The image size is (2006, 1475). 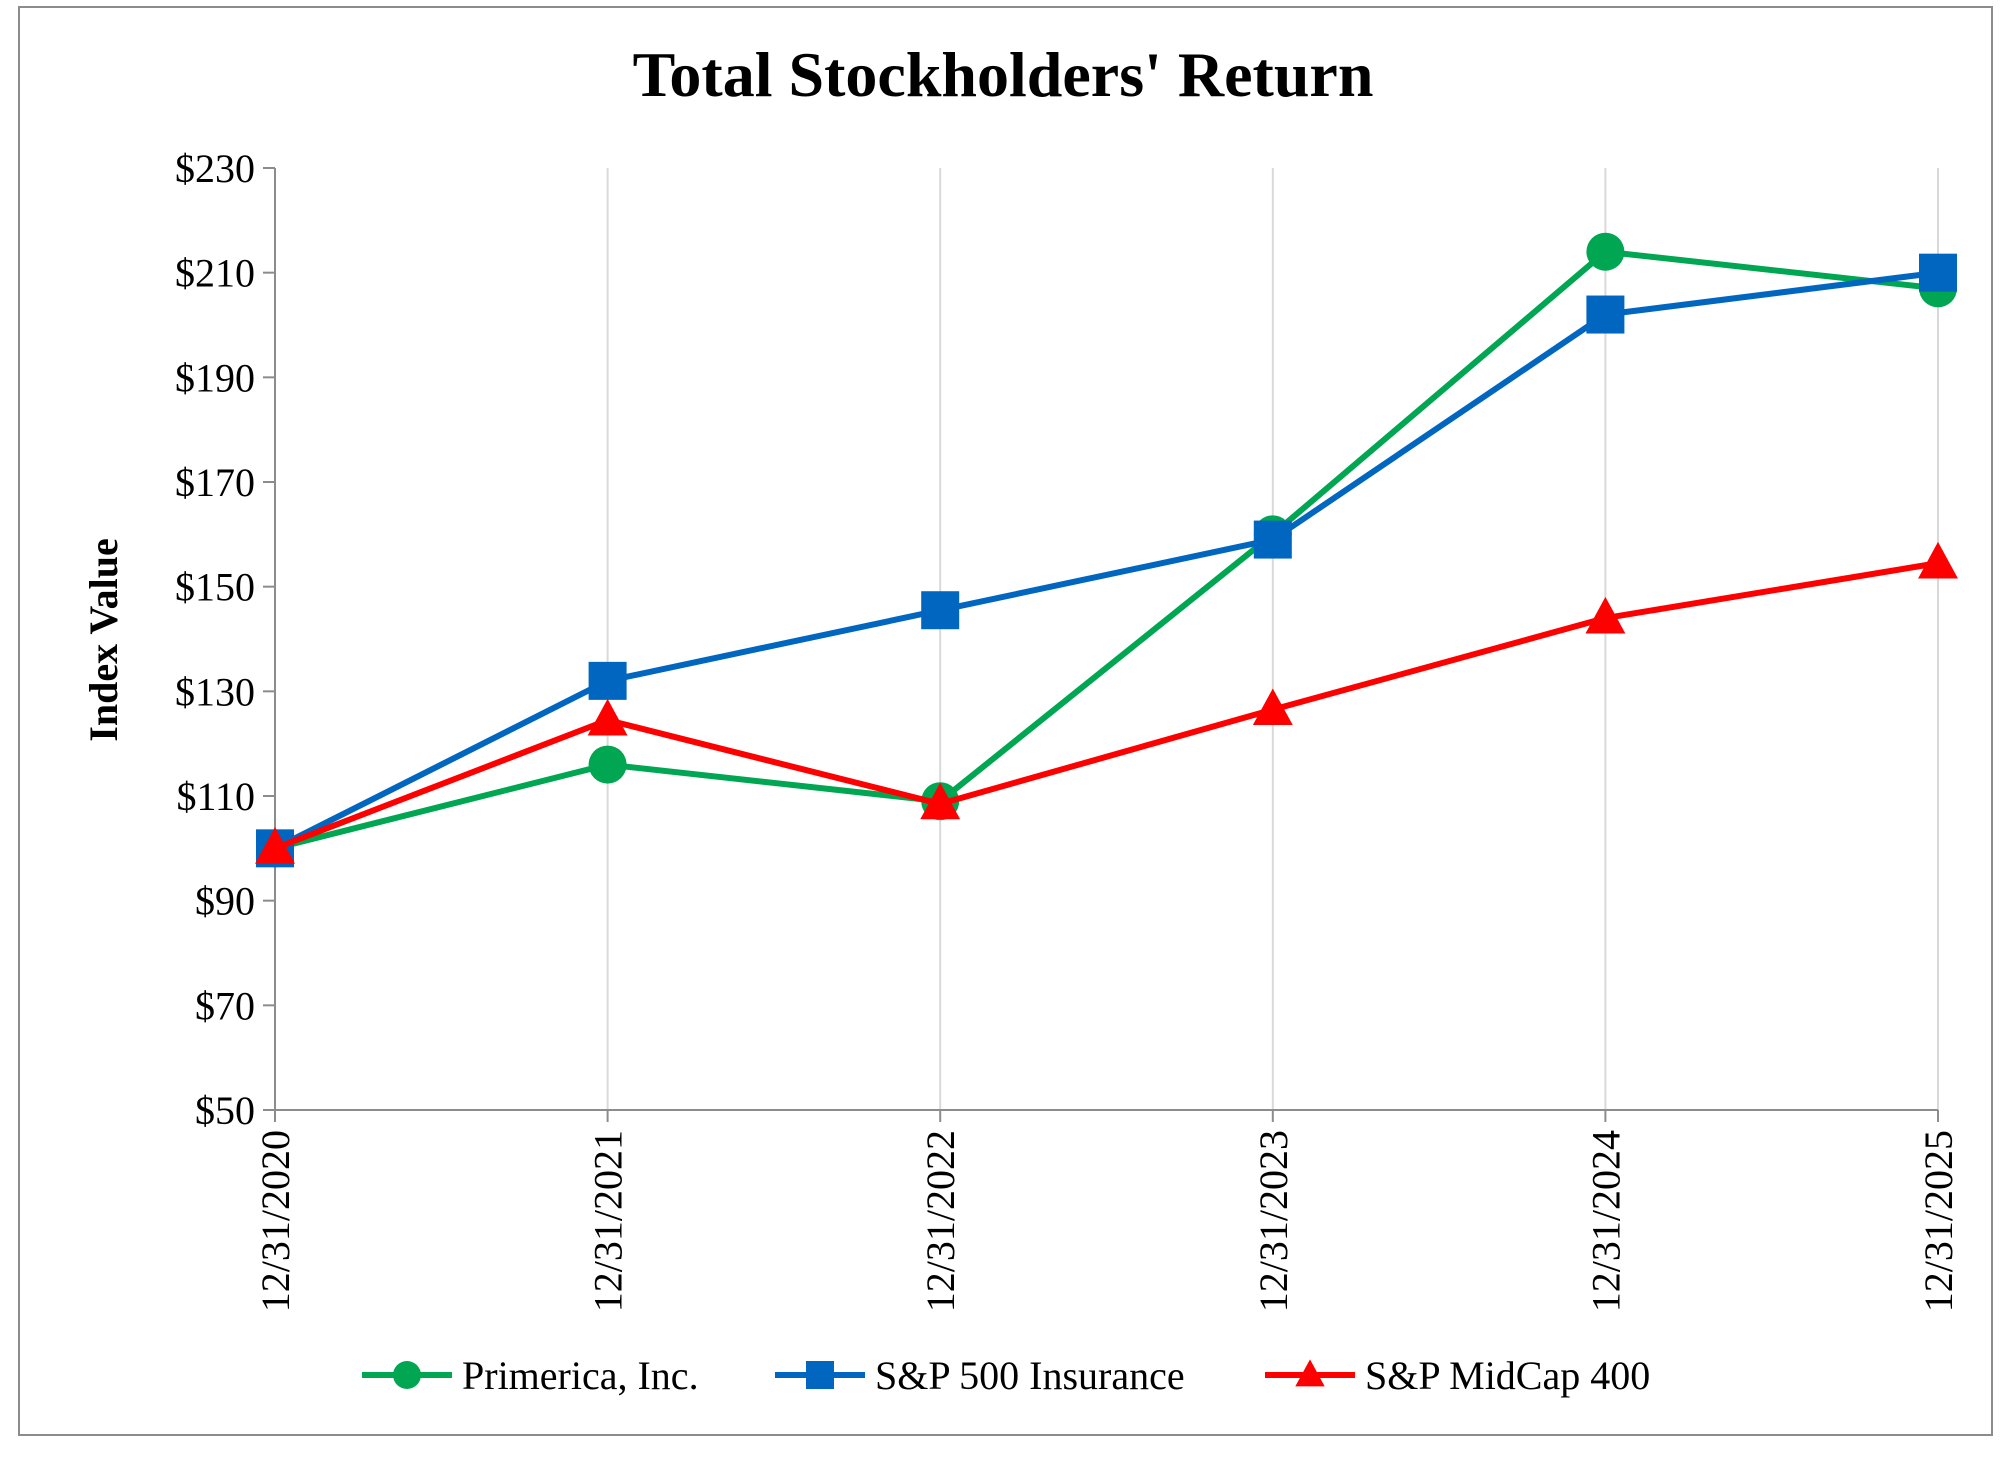 What do you see at coordinates (225, 901) in the screenshot?
I see `y-tick-label: $90` at bounding box center [225, 901].